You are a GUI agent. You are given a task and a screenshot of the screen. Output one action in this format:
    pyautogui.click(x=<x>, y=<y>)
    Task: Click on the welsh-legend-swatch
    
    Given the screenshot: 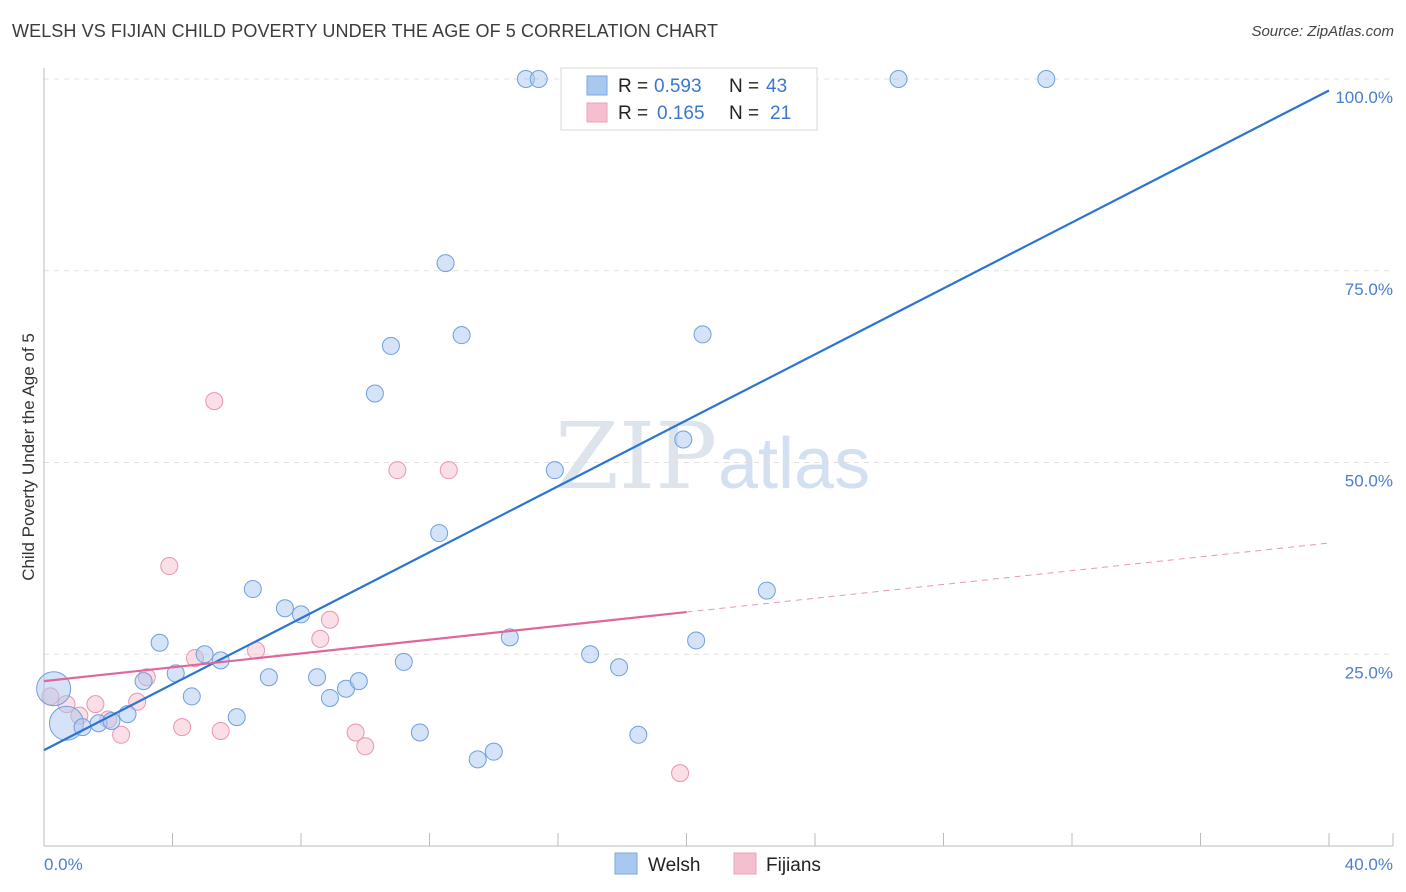 What is the action you would take?
    pyautogui.click(x=597, y=85)
    